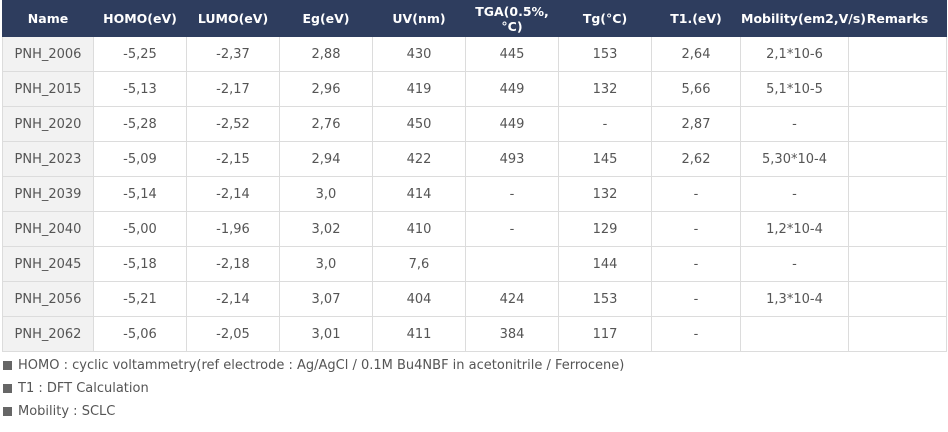  What do you see at coordinates (326, 229) in the screenshot?
I see `table-cell: 3,02` at bounding box center [326, 229].